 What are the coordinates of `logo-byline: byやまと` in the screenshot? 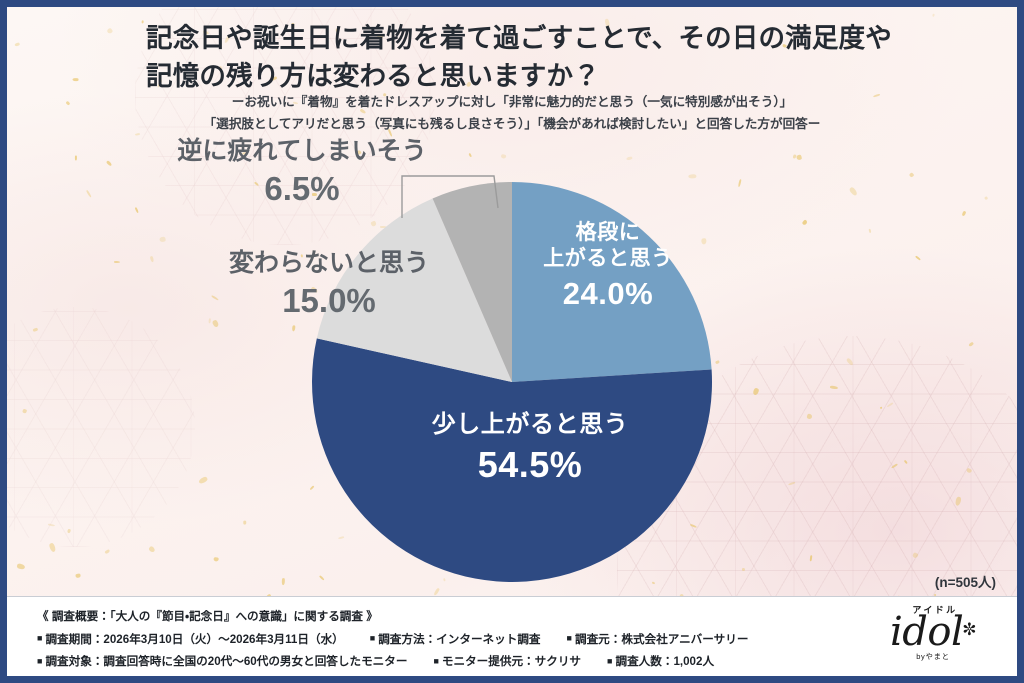 It's located at (933, 656).